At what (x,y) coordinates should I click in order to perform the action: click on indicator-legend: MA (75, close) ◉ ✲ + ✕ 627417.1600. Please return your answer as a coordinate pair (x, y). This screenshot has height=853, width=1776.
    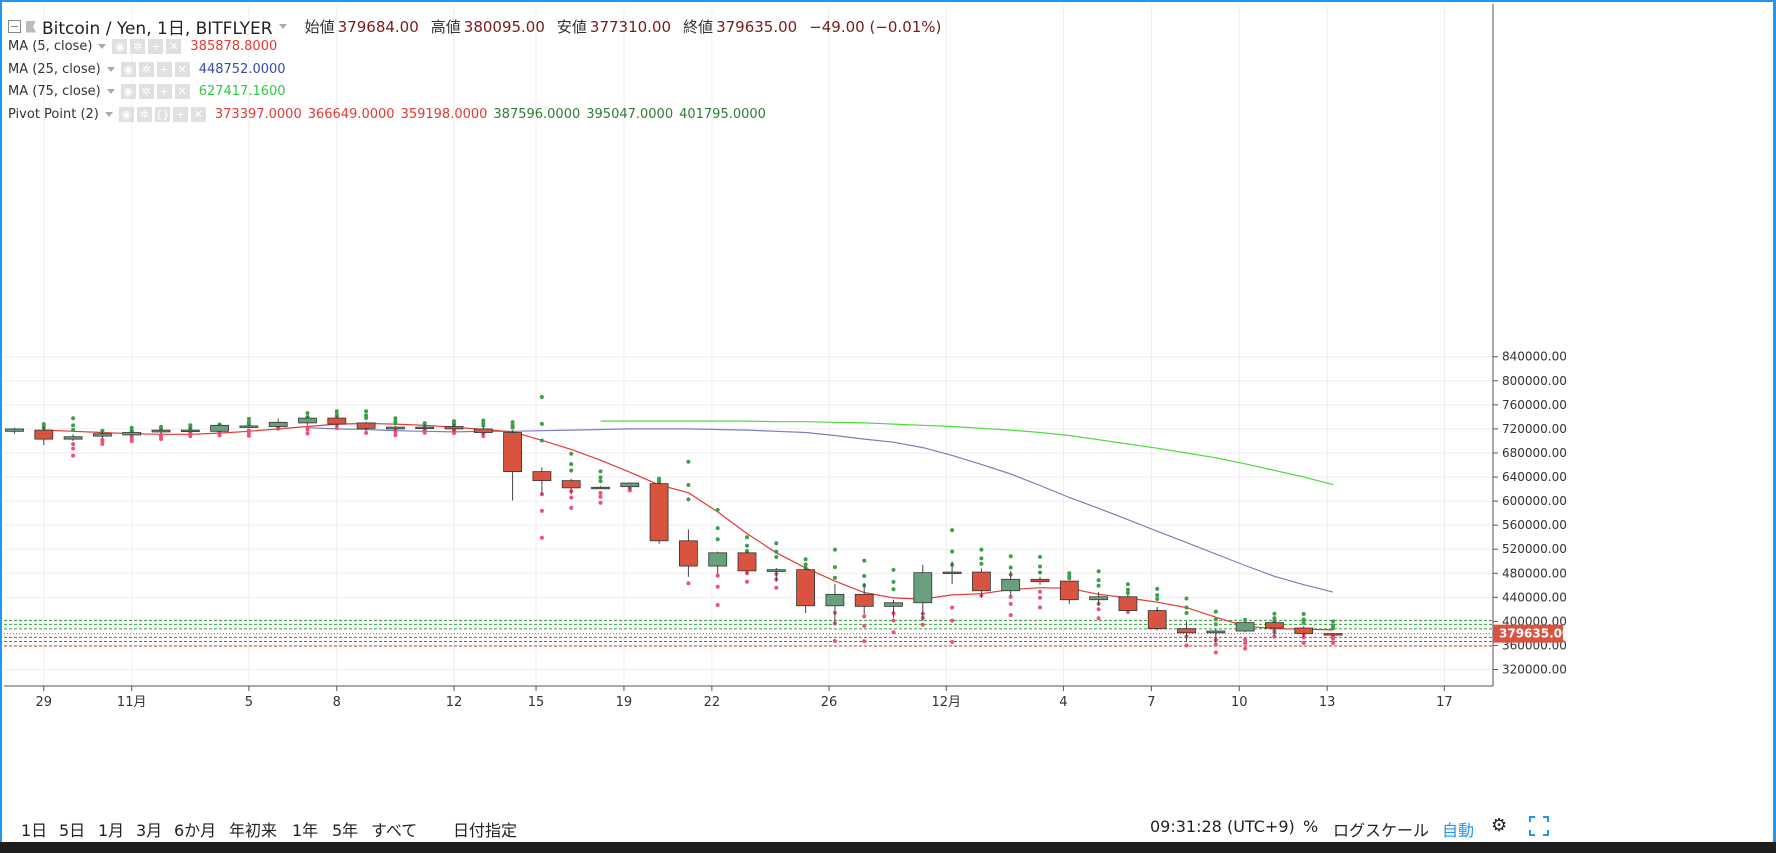
    Looking at the image, I should click on (147, 91).